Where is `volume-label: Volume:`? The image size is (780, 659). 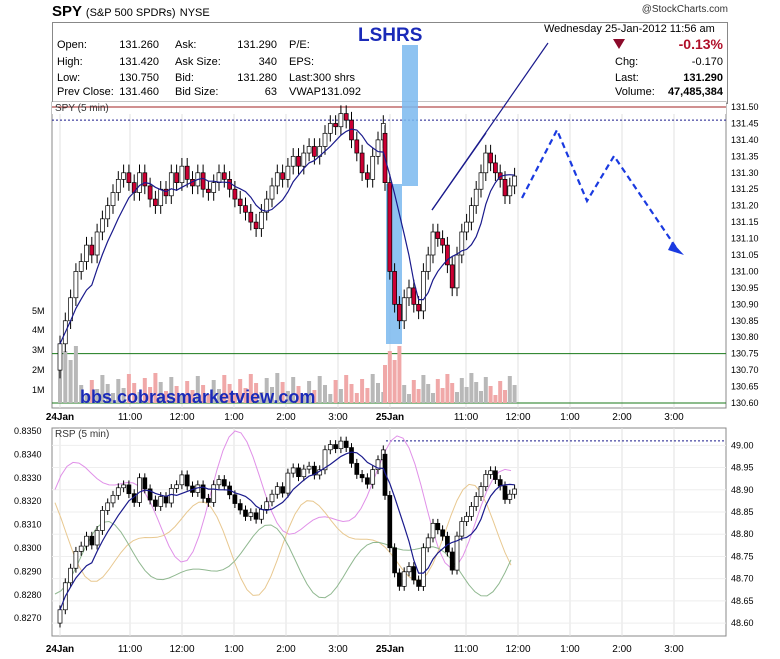 volume-label: Volume: is located at coordinates (635, 92).